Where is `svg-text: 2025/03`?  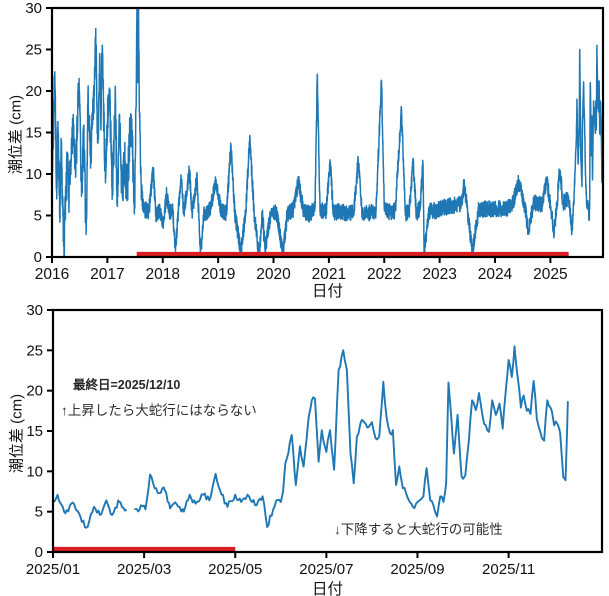
svg-text: 2025/03 is located at coordinates (144, 569).